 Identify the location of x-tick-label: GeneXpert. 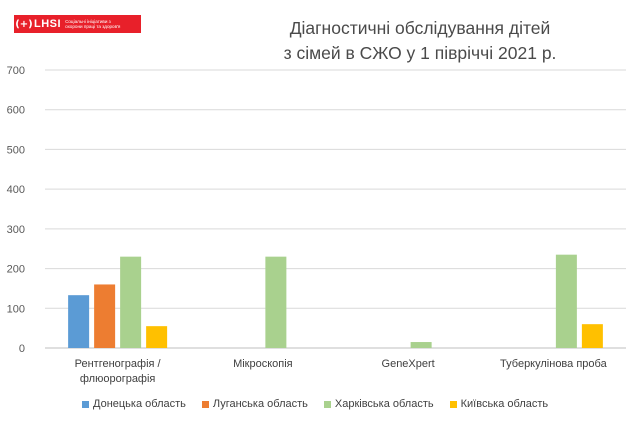
(408, 364).